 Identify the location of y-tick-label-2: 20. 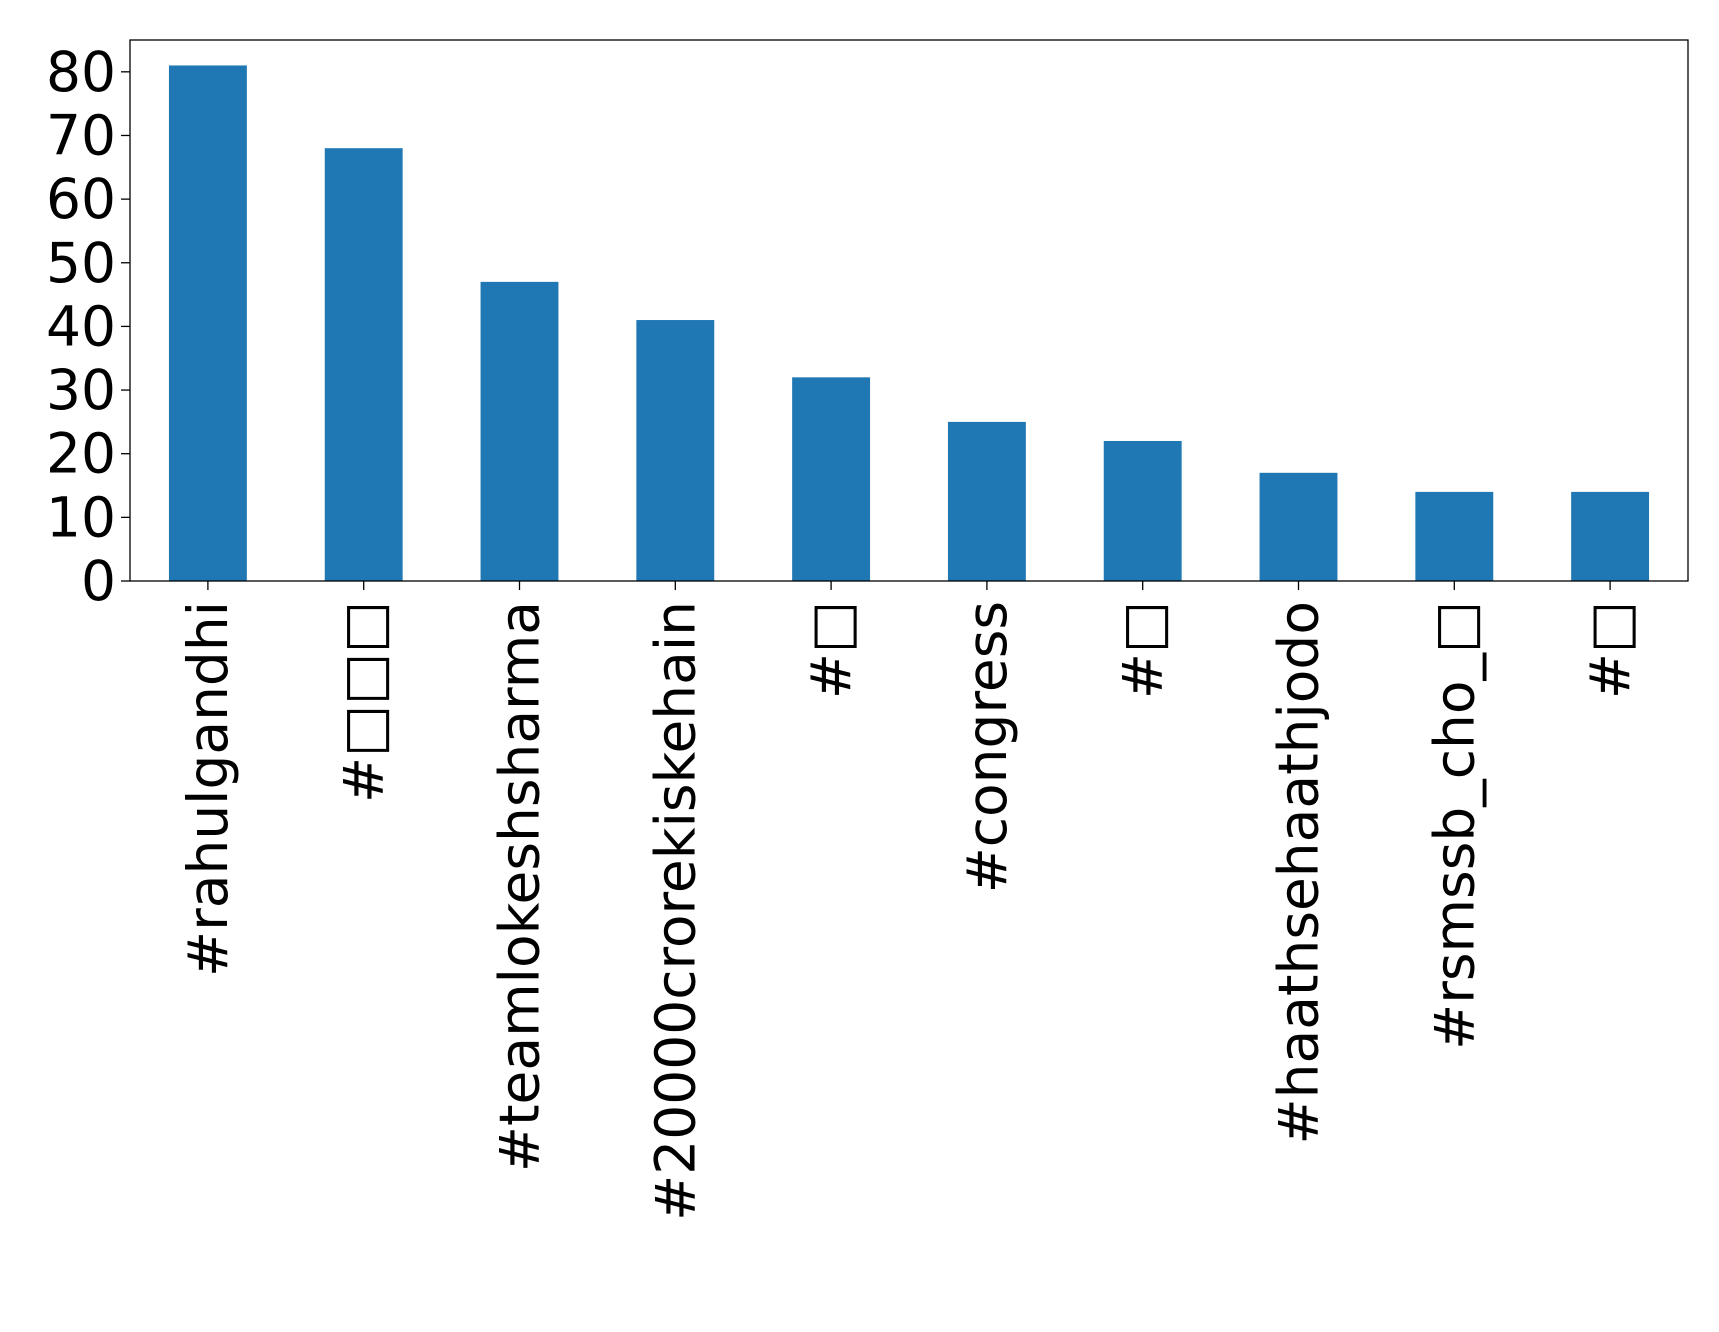
(81, 454).